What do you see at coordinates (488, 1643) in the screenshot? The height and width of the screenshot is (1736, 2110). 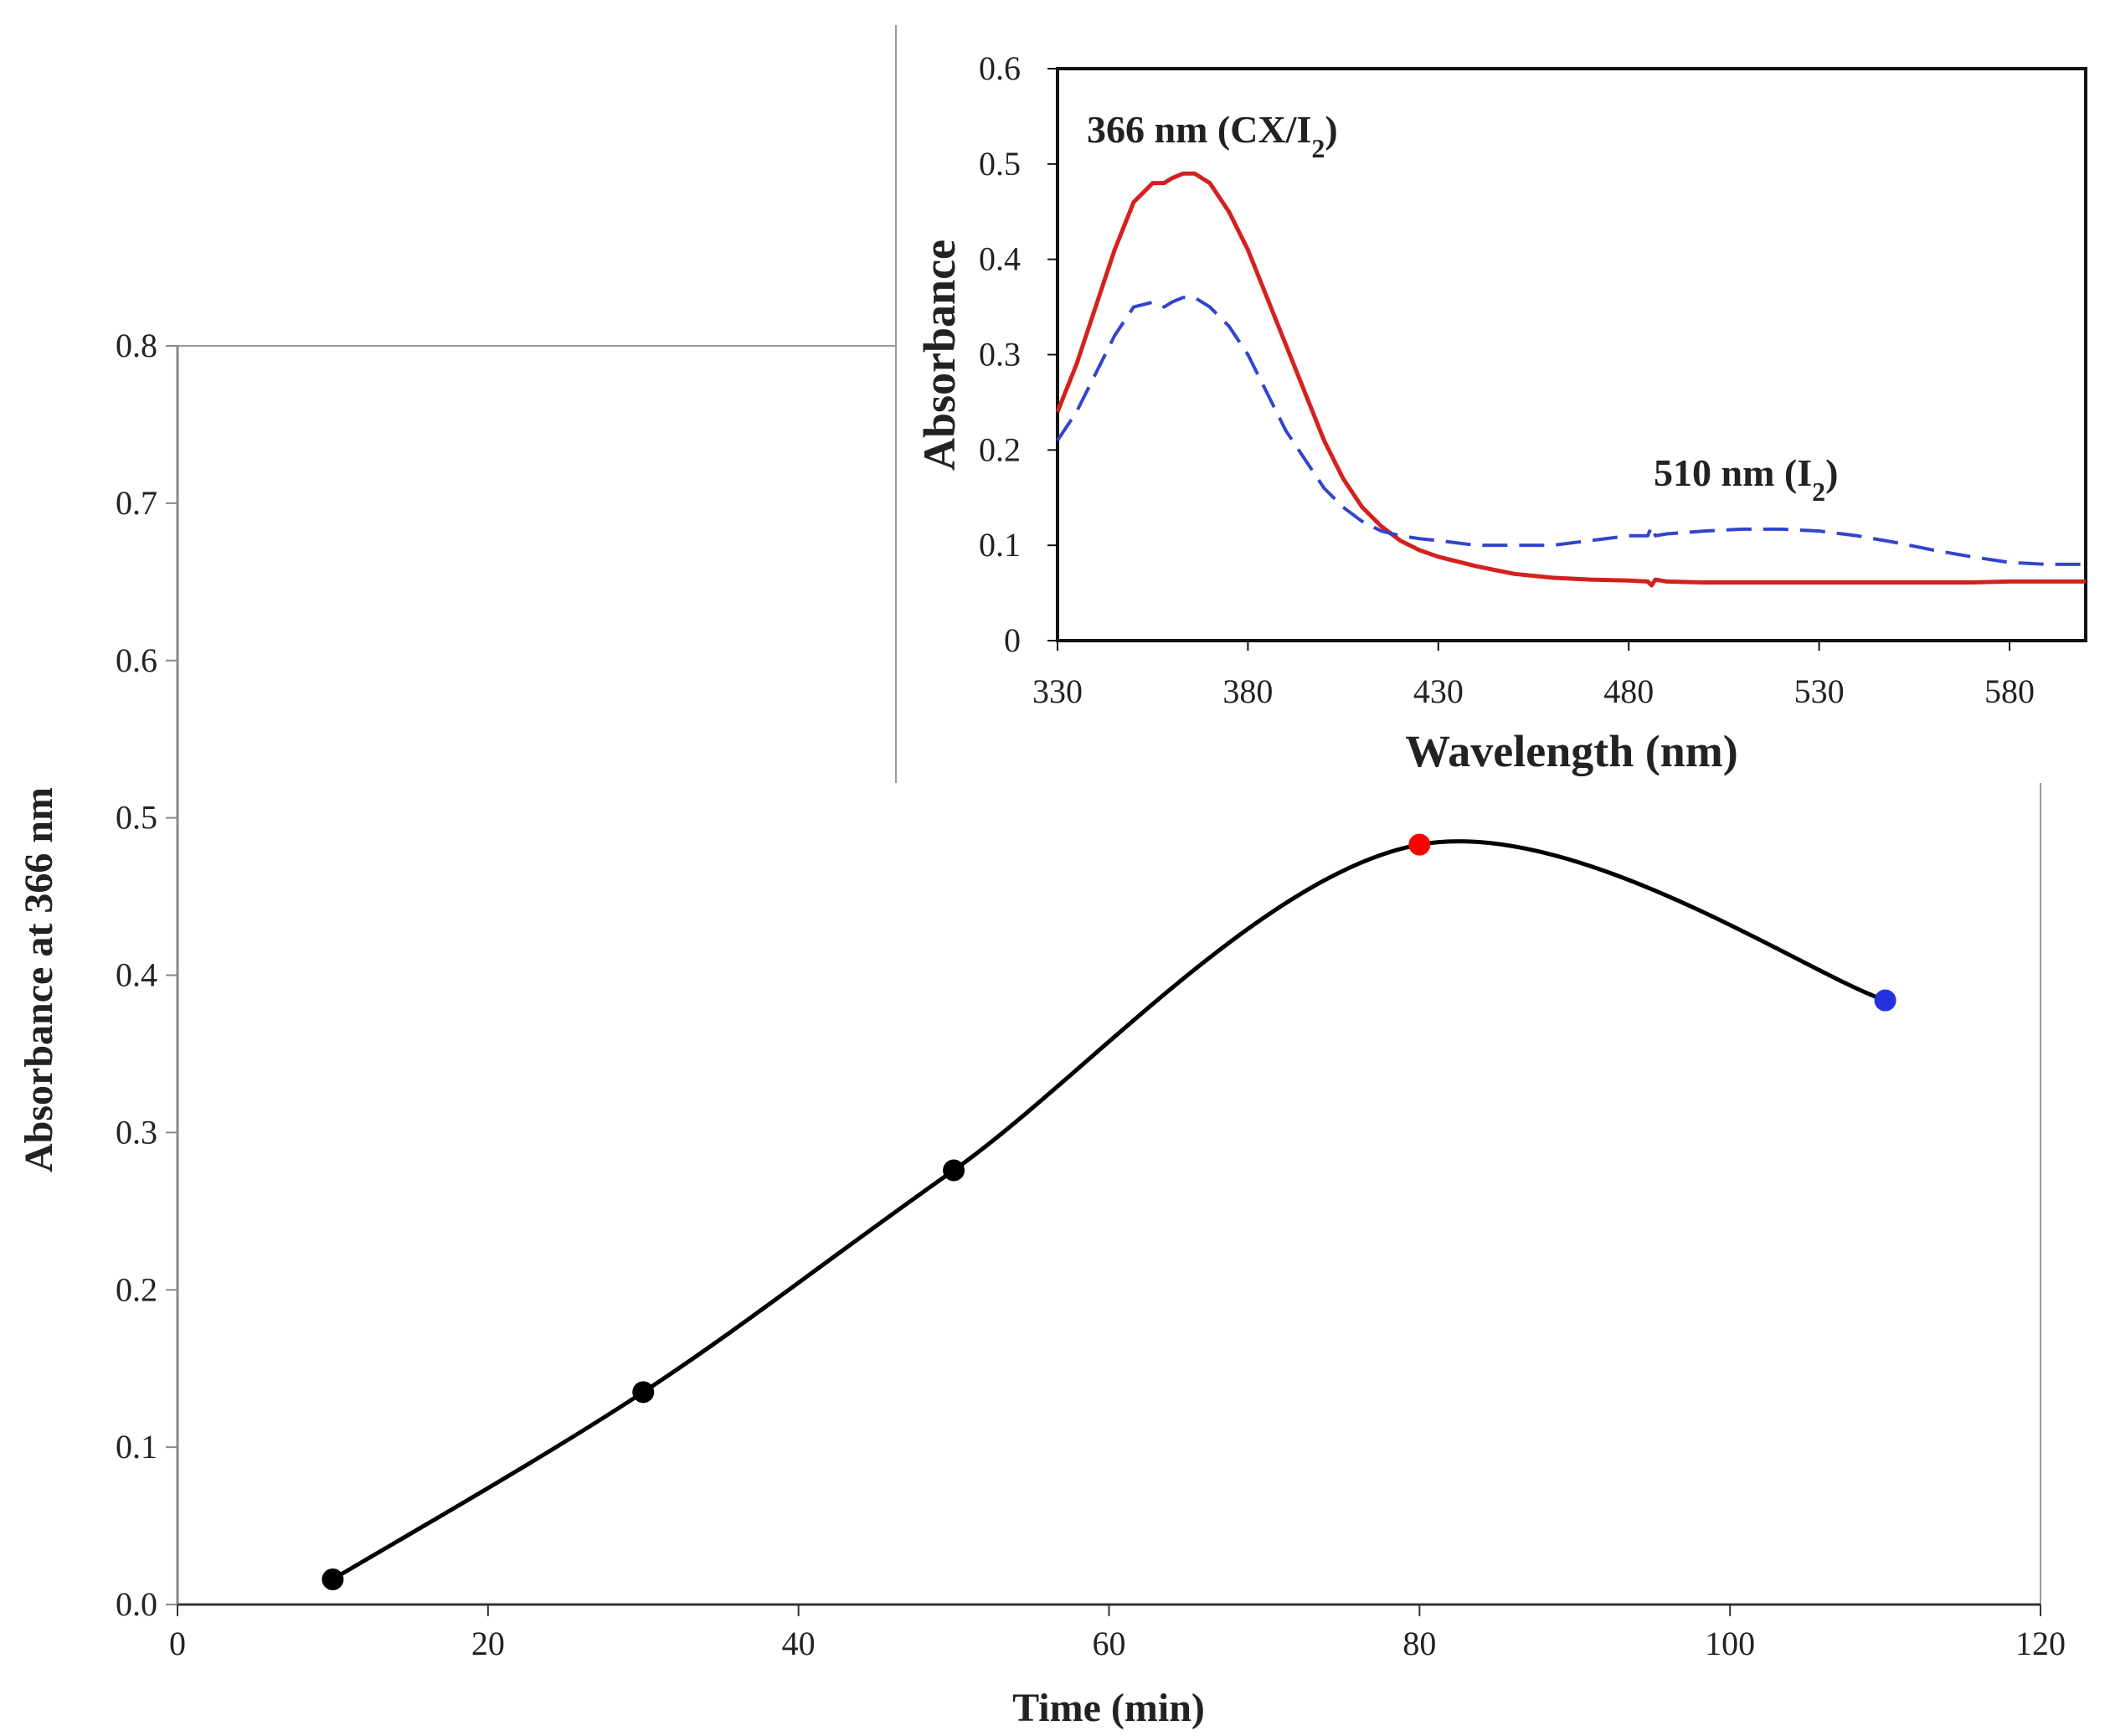 I see `main-x-tick-label: 20` at bounding box center [488, 1643].